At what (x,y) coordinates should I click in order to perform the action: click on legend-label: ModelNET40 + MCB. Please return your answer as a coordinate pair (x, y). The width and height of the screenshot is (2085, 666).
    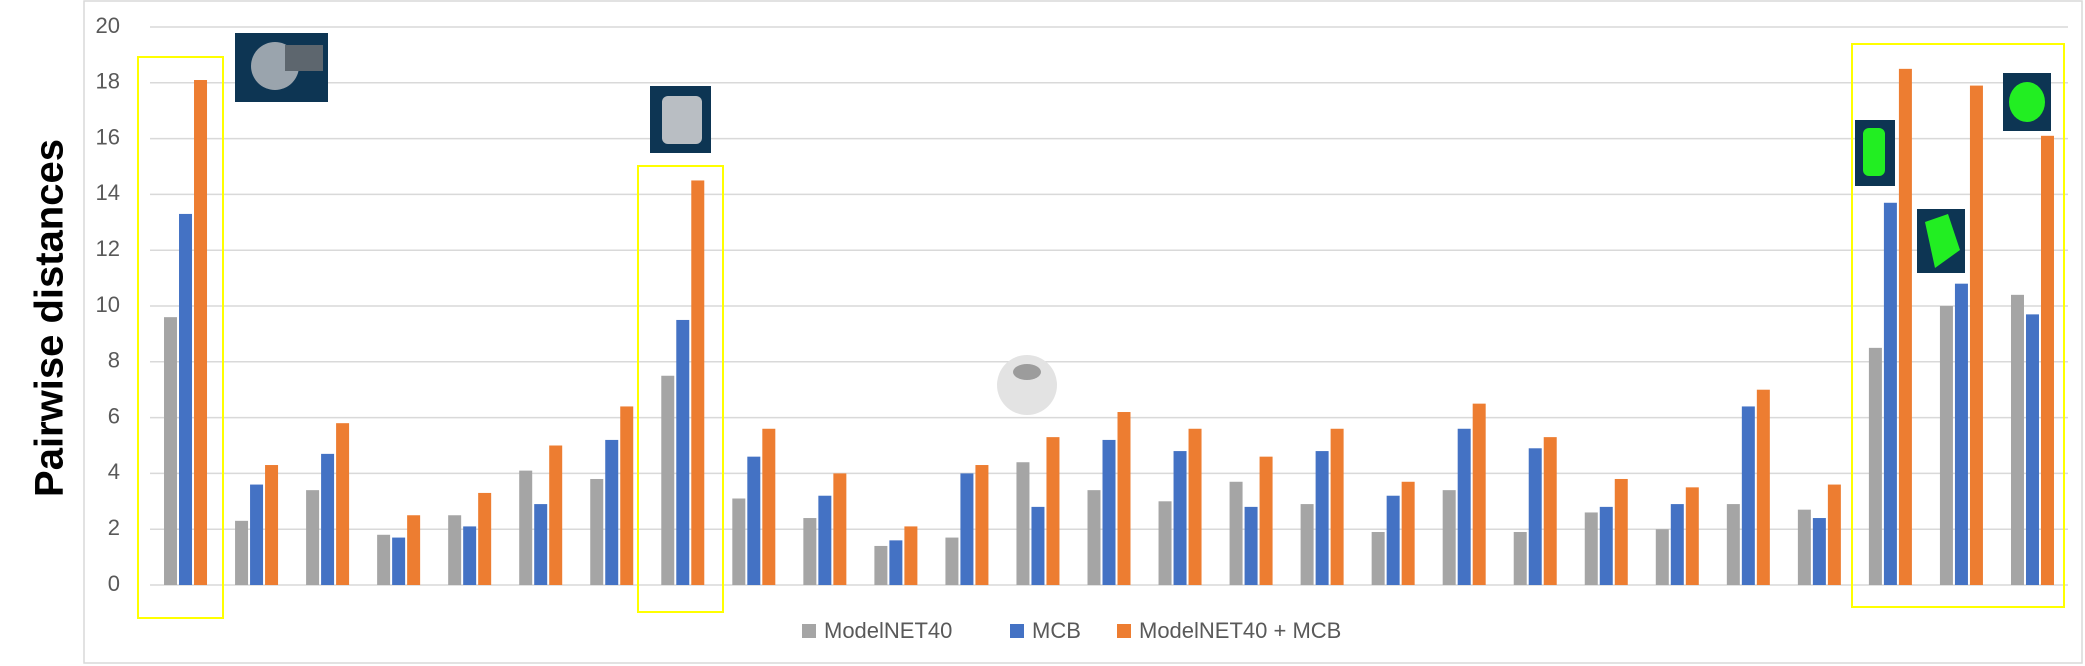
    Looking at the image, I should click on (1240, 630).